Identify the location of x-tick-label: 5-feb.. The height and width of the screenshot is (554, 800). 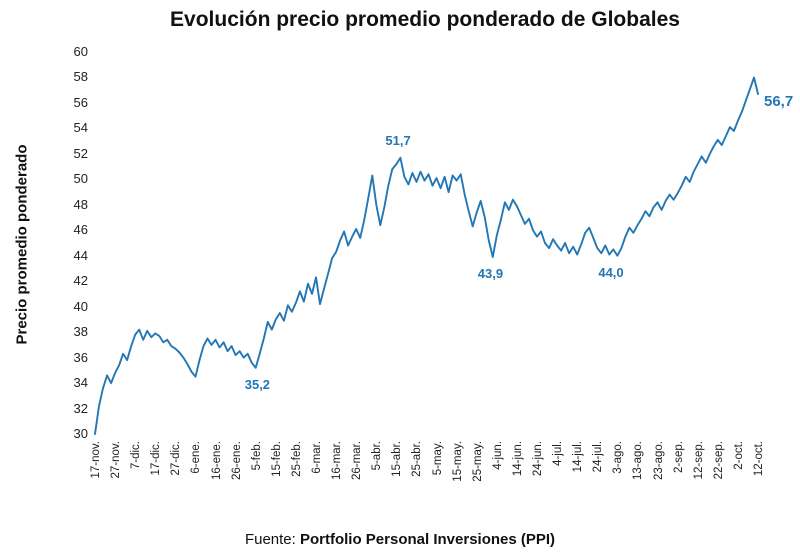
(256, 456).